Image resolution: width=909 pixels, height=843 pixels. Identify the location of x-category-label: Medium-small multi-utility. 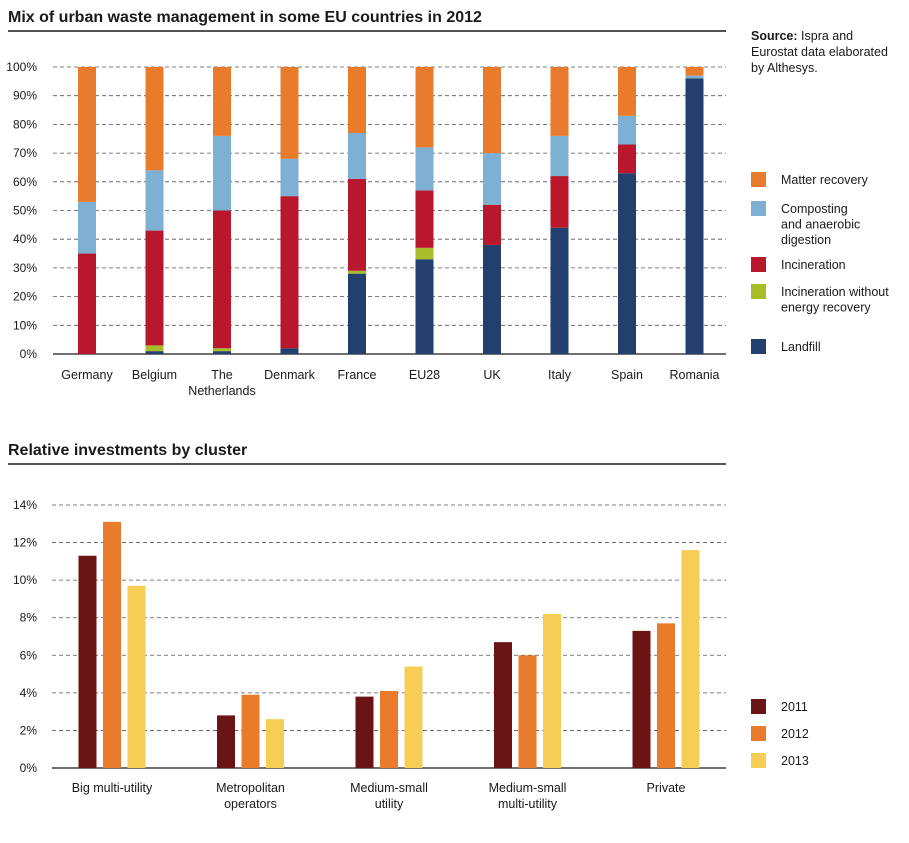
(528, 796).